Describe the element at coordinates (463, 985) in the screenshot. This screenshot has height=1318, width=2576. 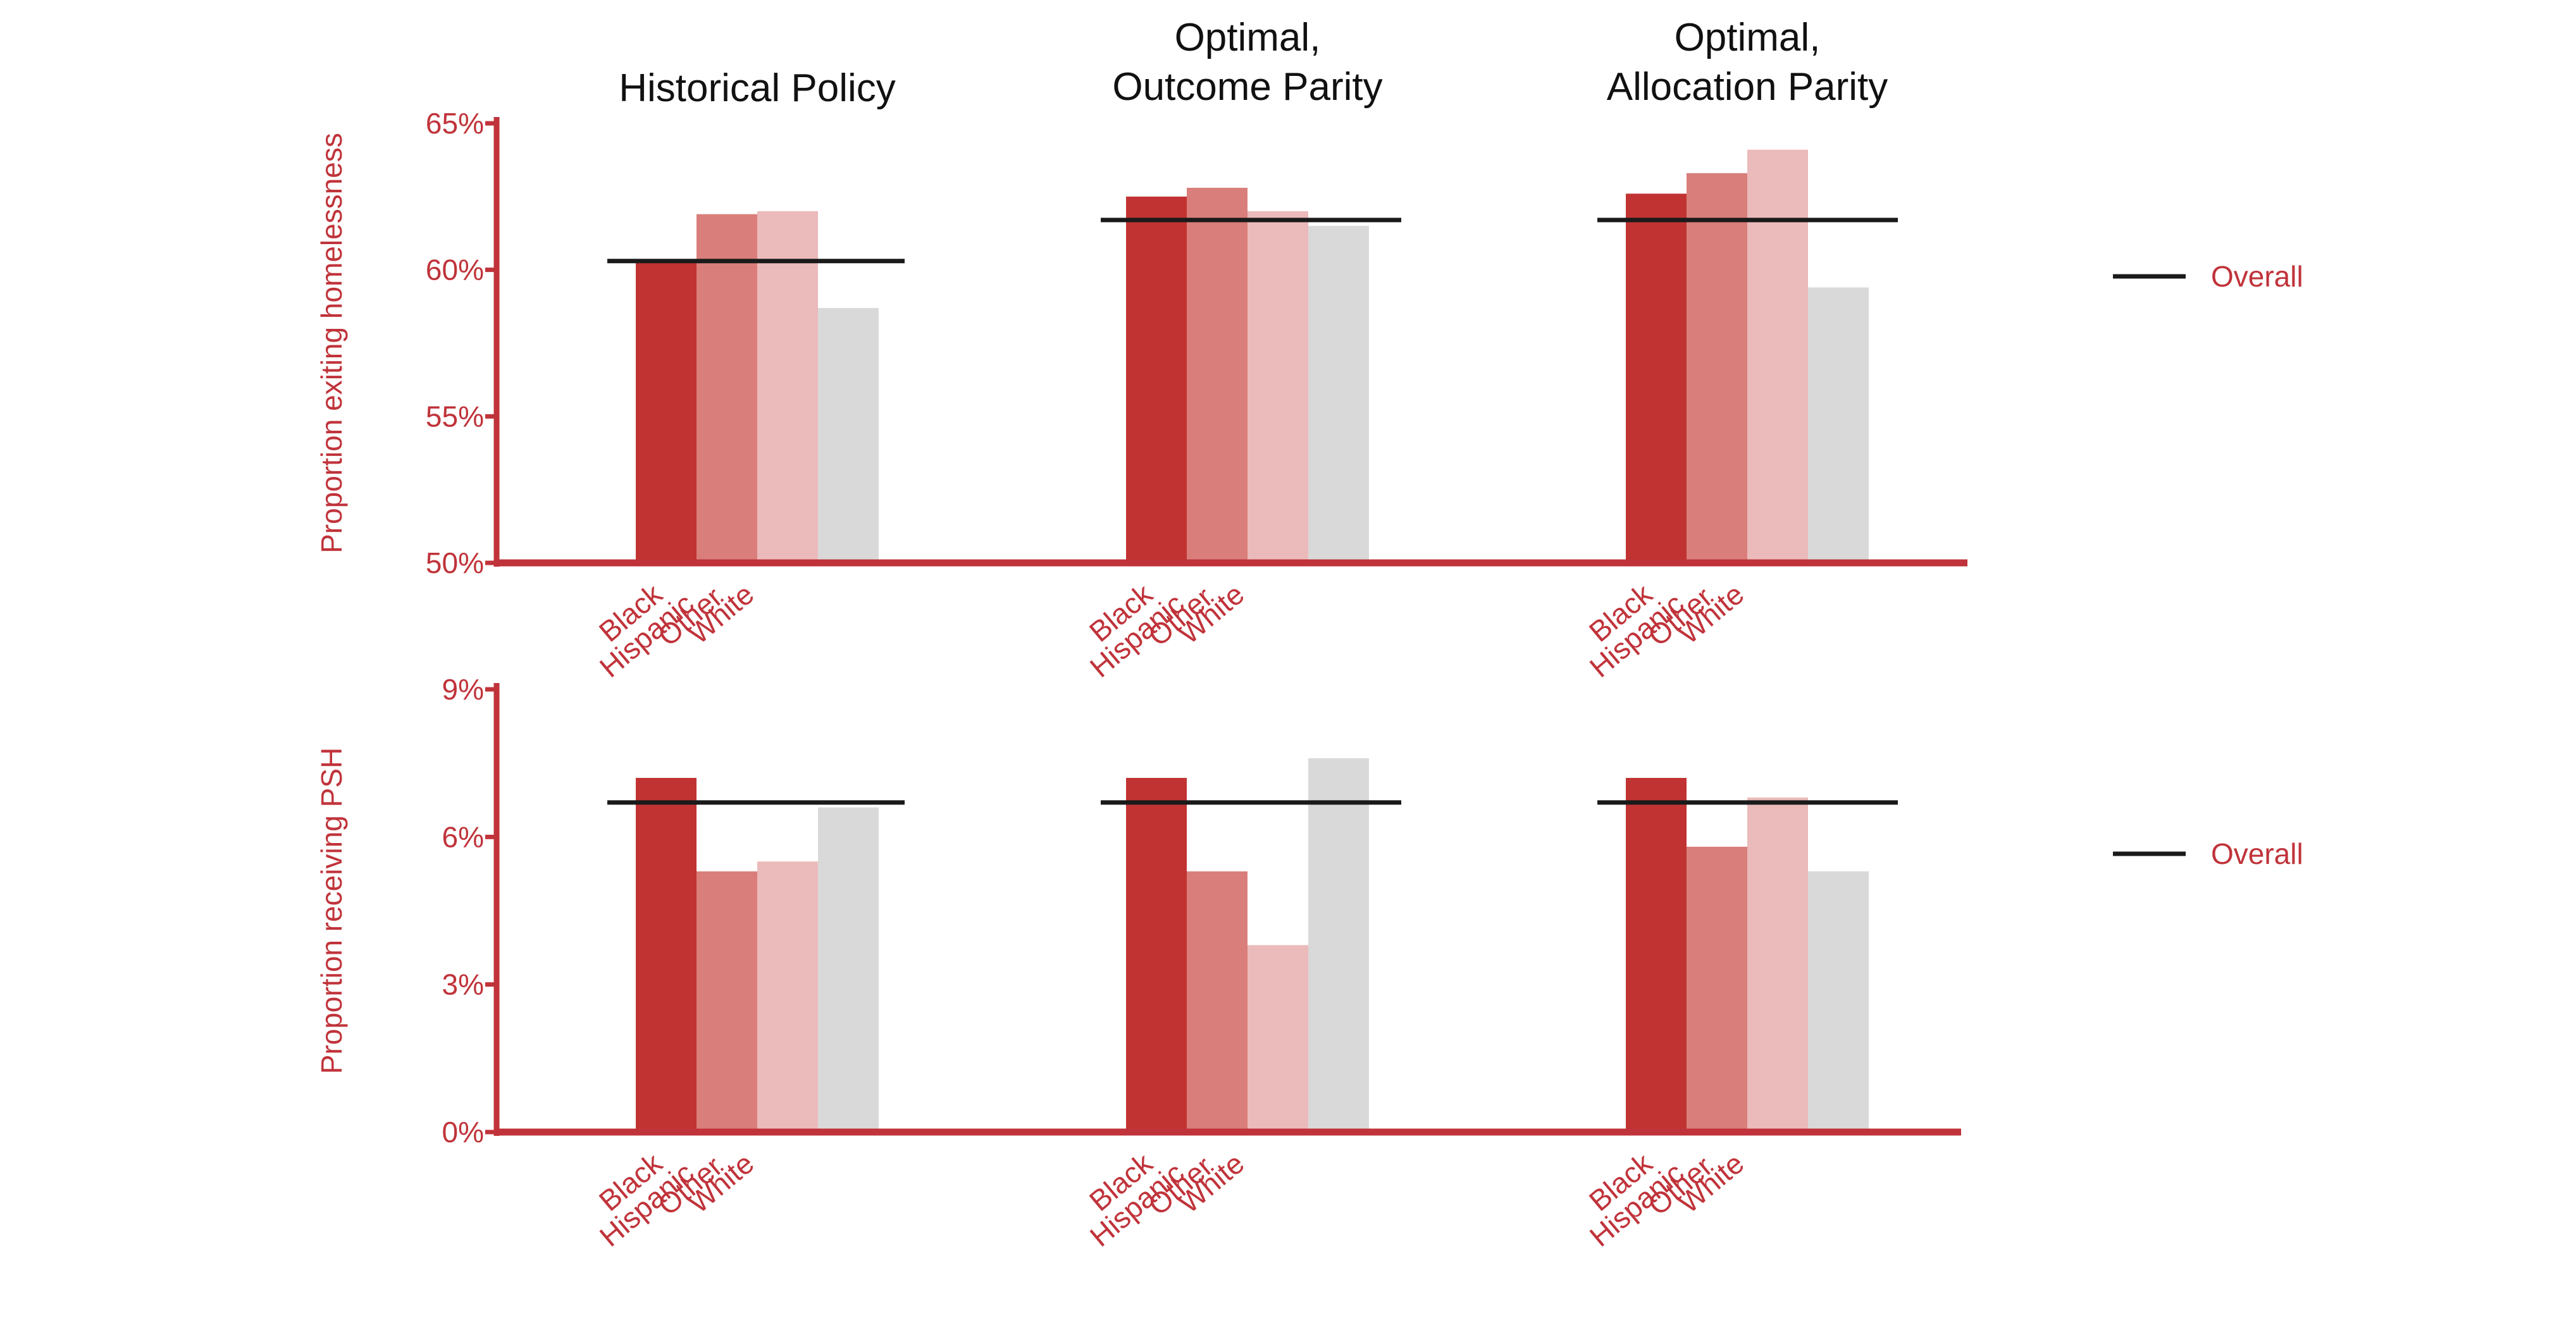
I see `y-tick-label: 3%` at that location.